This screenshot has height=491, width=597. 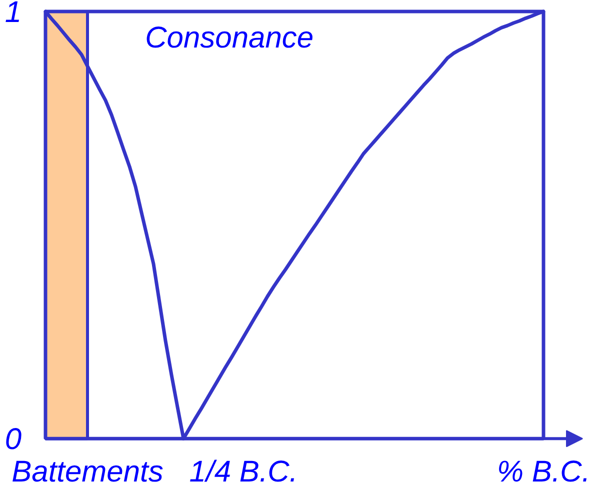 What do you see at coordinates (543, 472) in the screenshot?
I see `x-tick-label: % B.C.` at bounding box center [543, 472].